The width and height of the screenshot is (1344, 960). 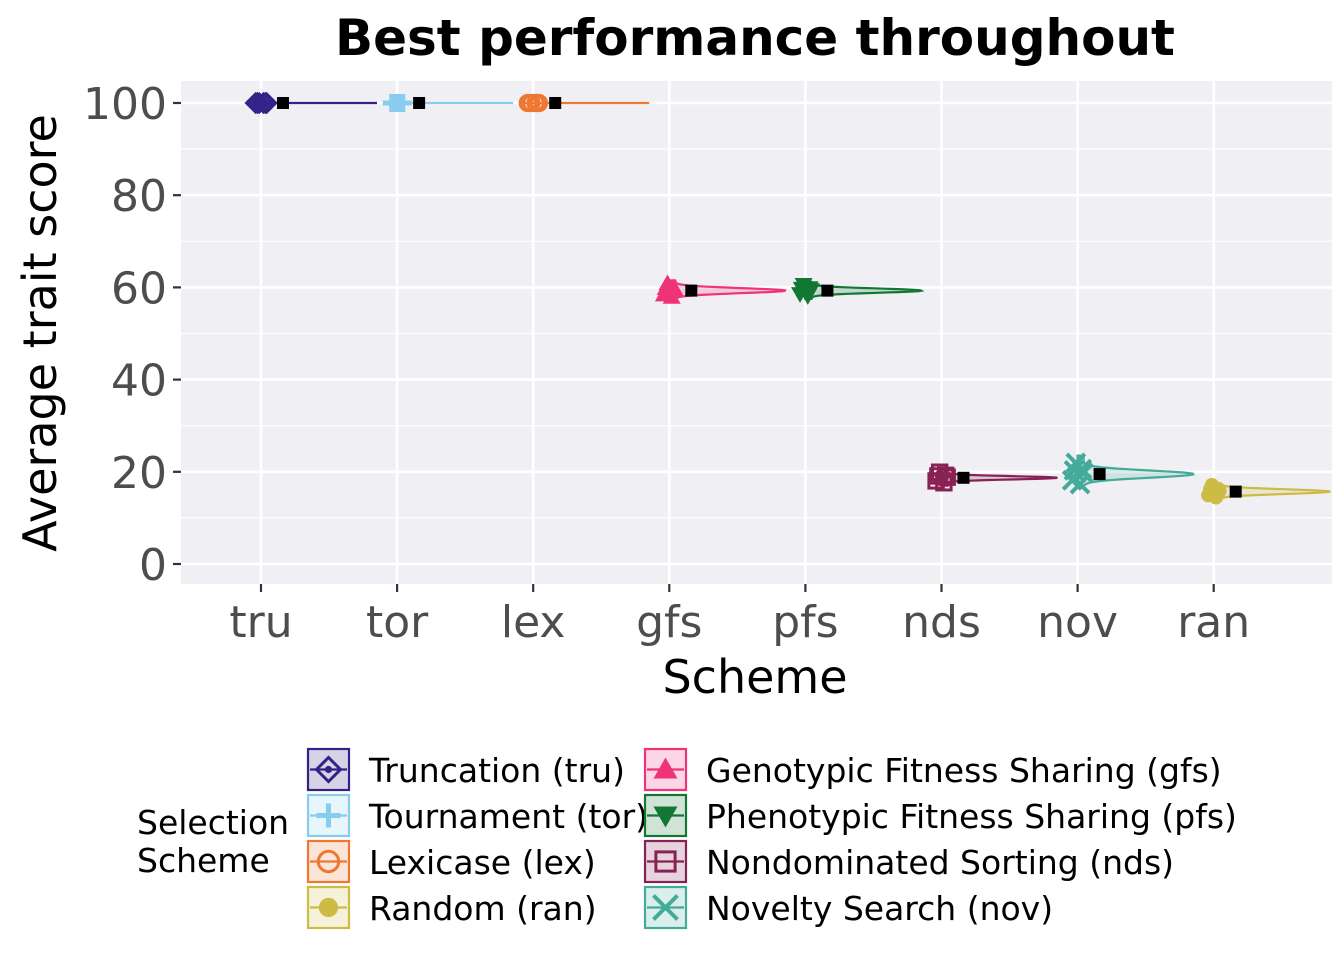 I want to click on mean-marker-lex, so click(x=555, y=103).